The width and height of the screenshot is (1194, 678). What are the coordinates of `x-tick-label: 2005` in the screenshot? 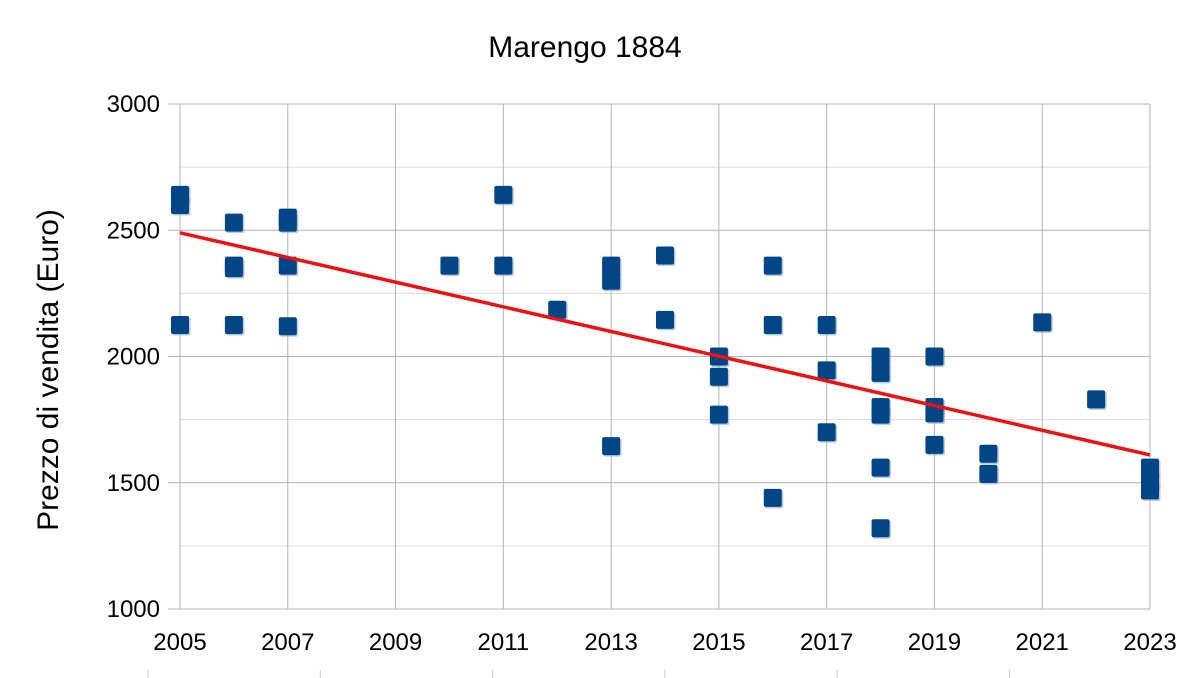 It's located at (179, 642).